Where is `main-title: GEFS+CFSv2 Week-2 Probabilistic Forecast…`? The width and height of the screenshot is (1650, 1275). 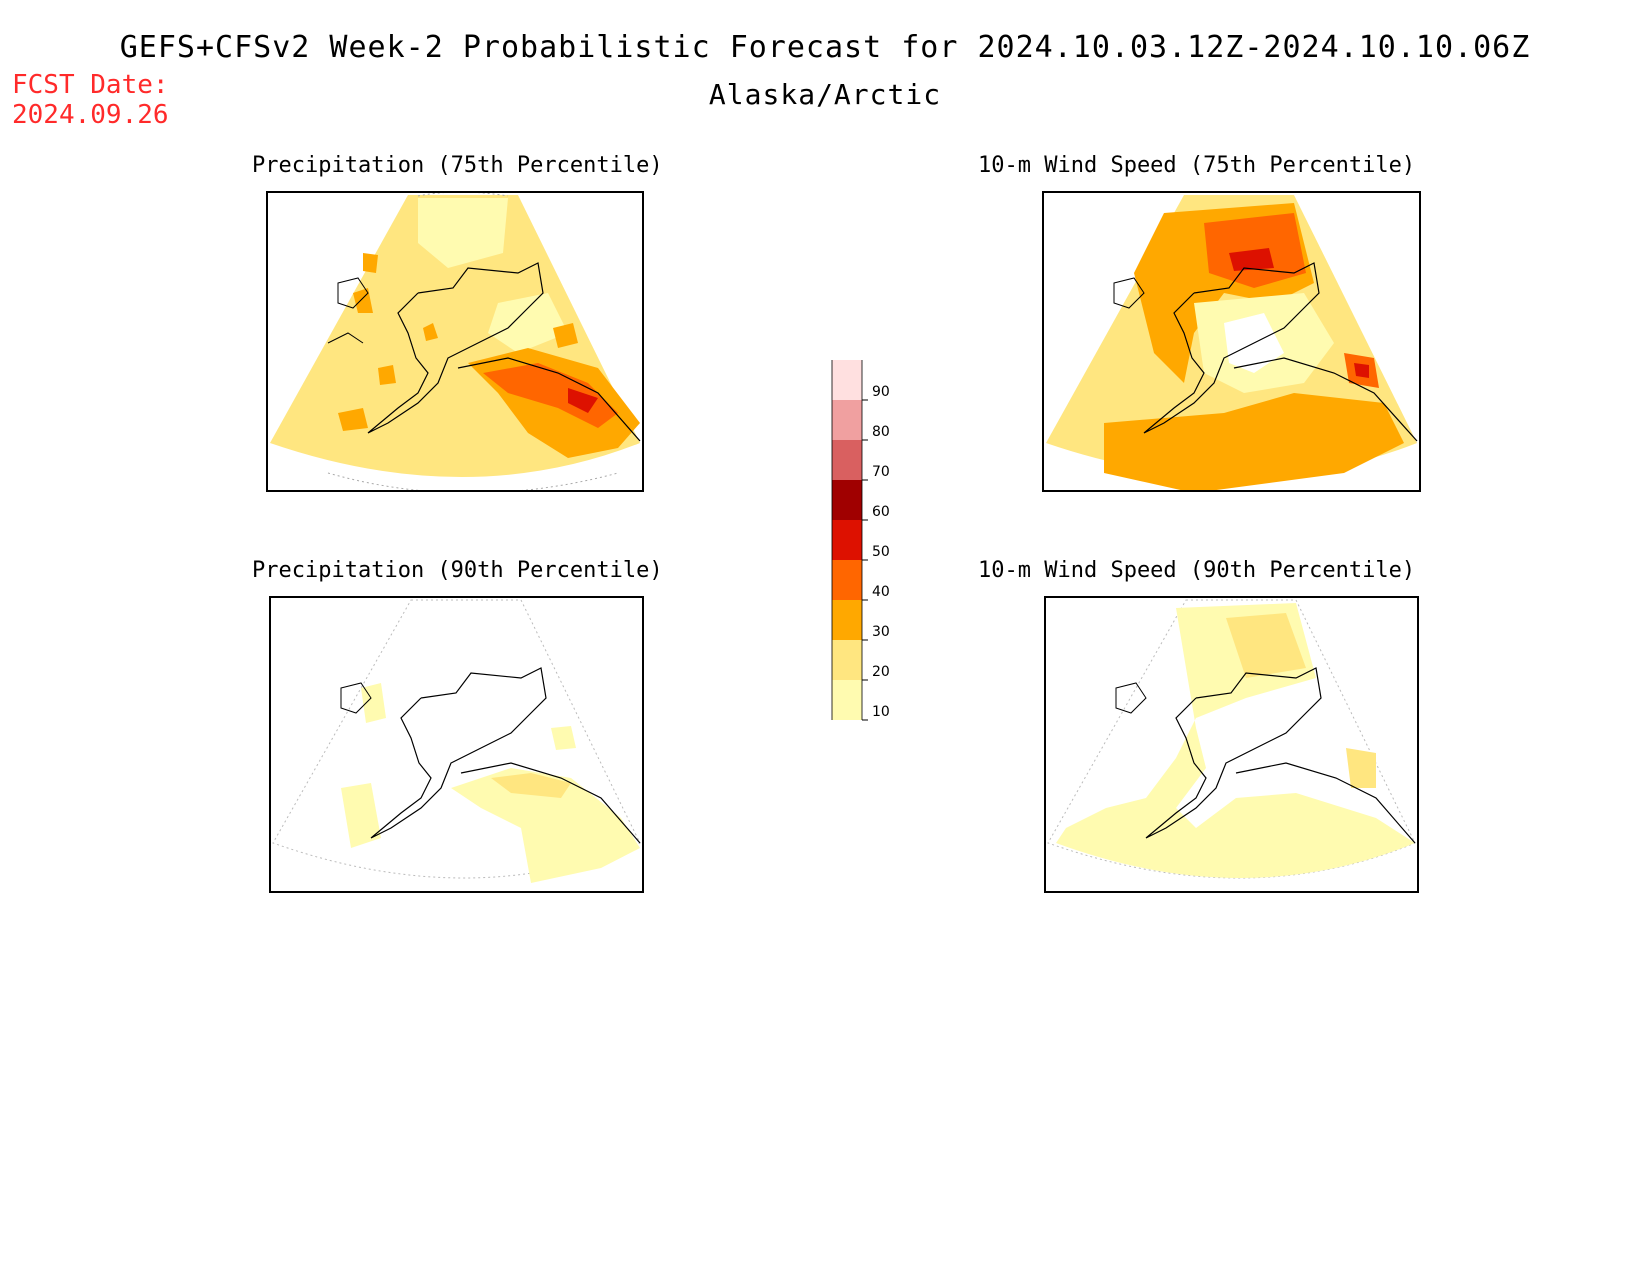 main-title: GEFS+CFSv2 Week-2 Probabilistic Forecast… is located at coordinates (825, 47).